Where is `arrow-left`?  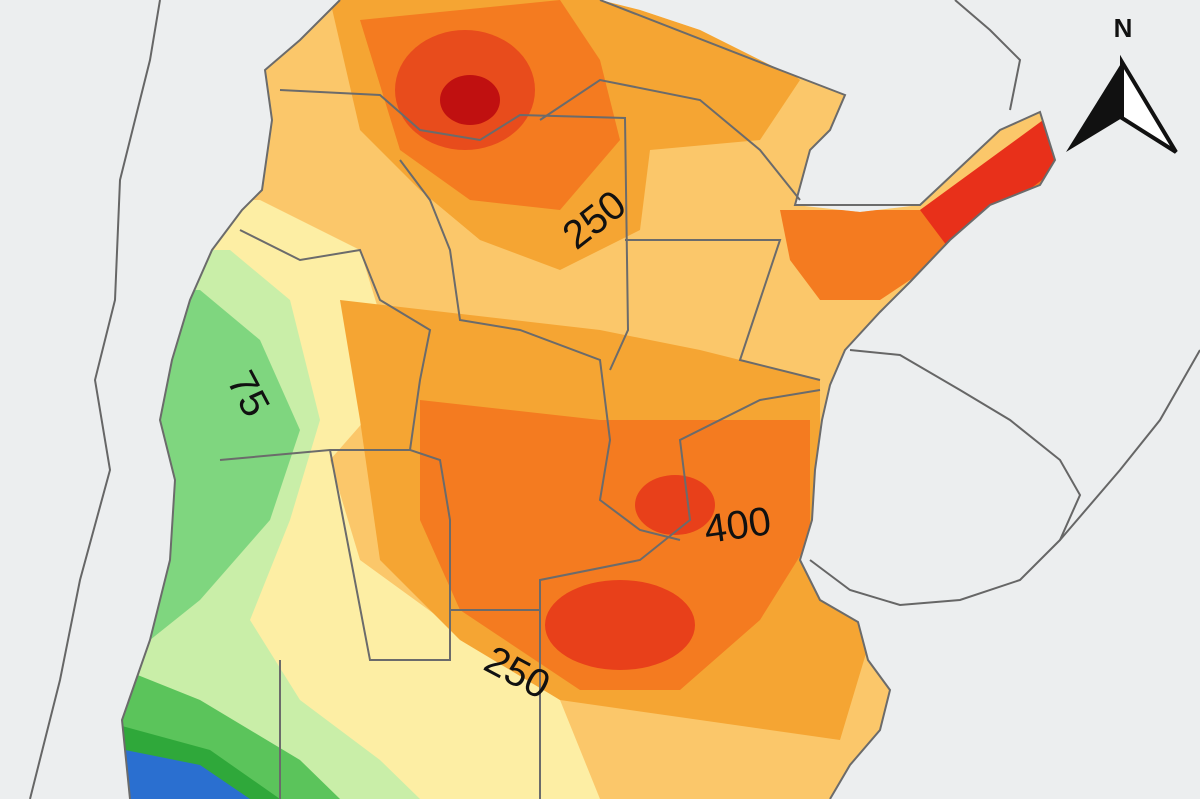 arrow-left is located at coordinates (1094, 107).